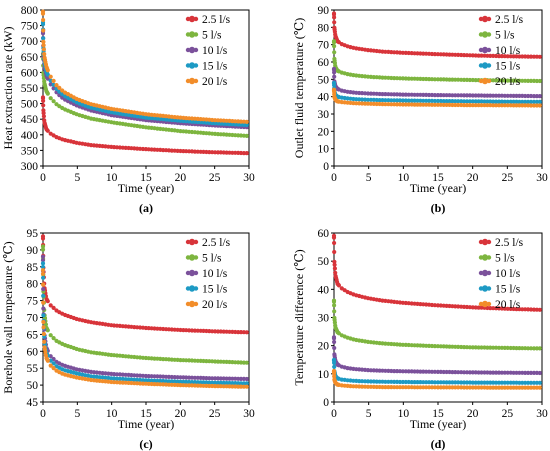 This screenshot has height=451, width=550. I want to click on y-tick-label-d: 50, so click(324, 262).